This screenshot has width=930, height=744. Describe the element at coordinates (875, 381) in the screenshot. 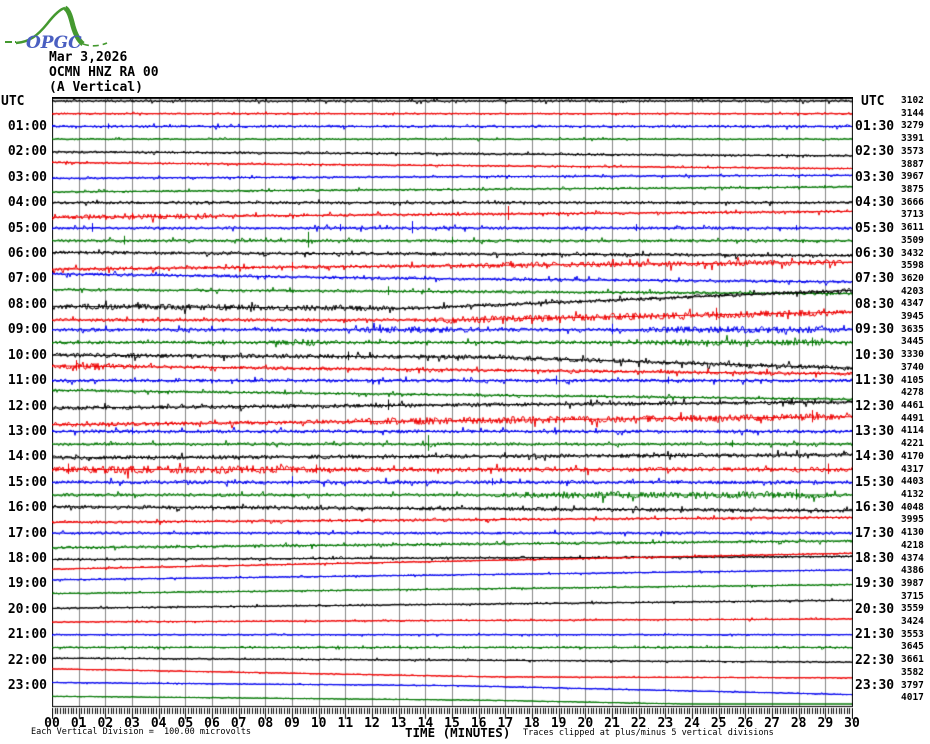

I see `right-time-label: 11:30` at that location.